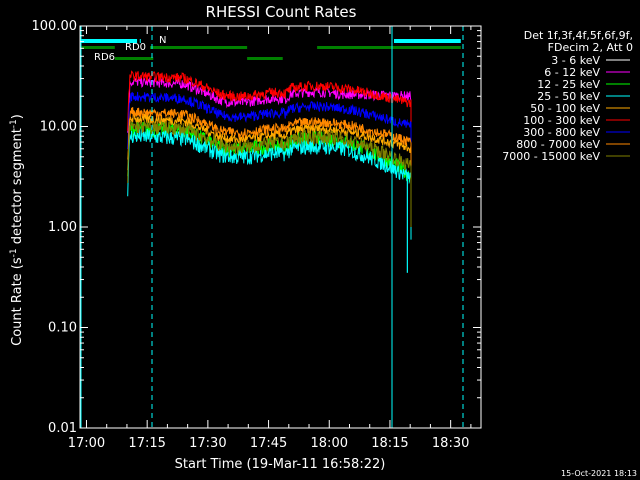  Describe the element at coordinates (551, 156) in the screenshot. I see `legend-entry-label: 7000 - 15000 keV` at that location.